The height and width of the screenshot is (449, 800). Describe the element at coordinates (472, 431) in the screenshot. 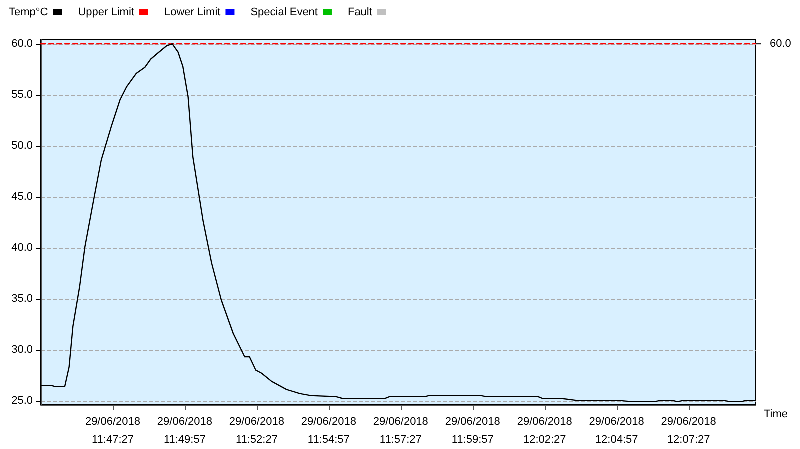

I see `x-tick-label: 29/06/2018 11:59:57` at that location.